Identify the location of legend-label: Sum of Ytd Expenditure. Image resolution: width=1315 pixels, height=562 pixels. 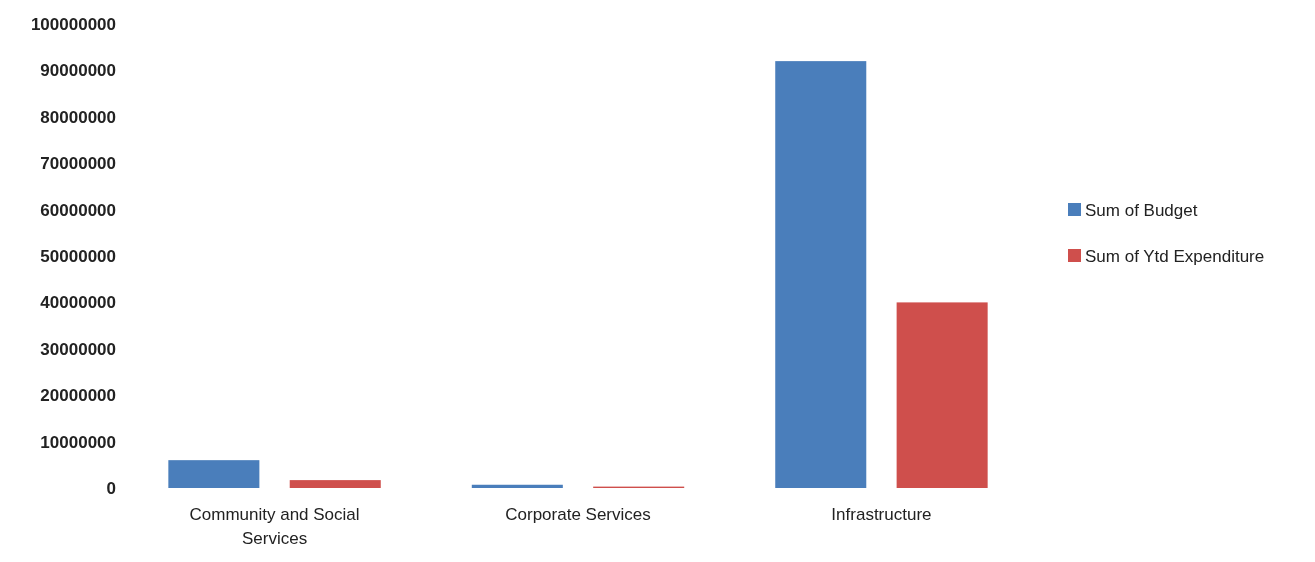
(1175, 256).